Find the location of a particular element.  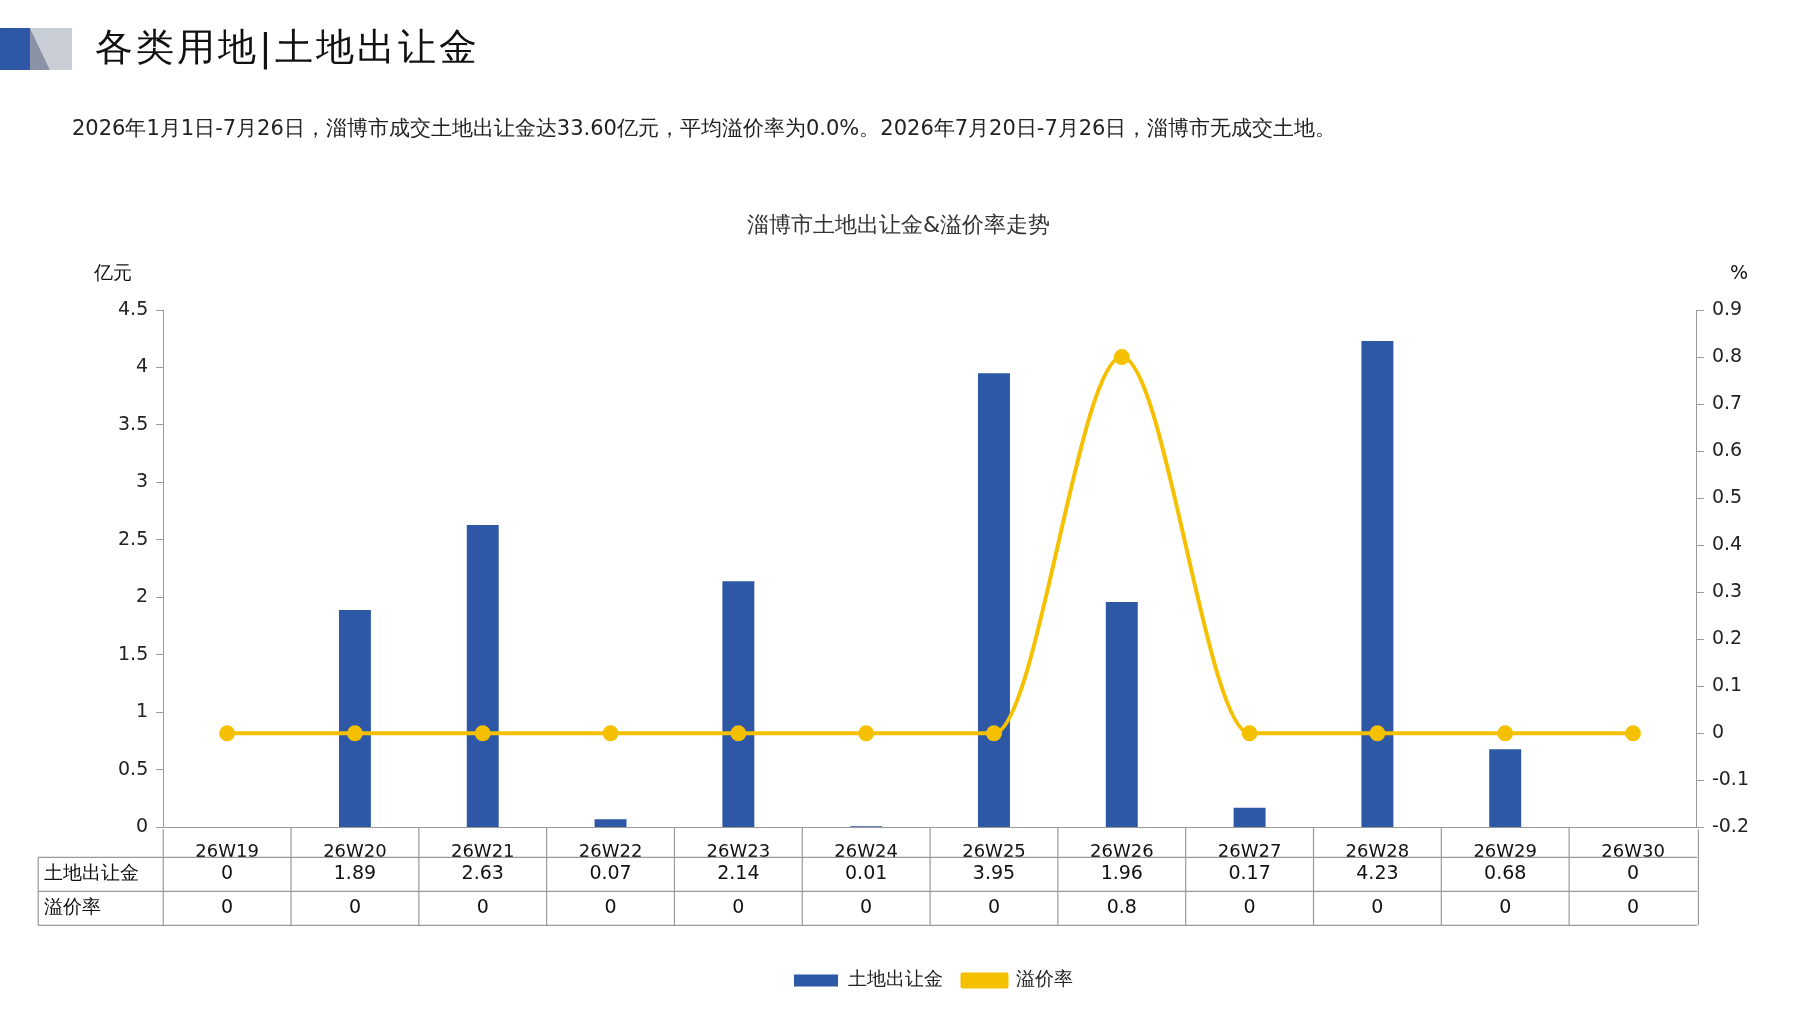

y-tick-label: 1.5 is located at coordinates (133, 652).